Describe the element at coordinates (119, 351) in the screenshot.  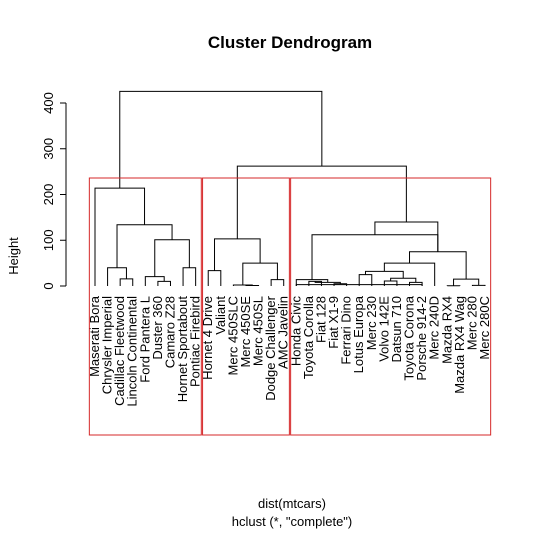
I see `leaf-label: Cadillac Fleetwood` at that location.